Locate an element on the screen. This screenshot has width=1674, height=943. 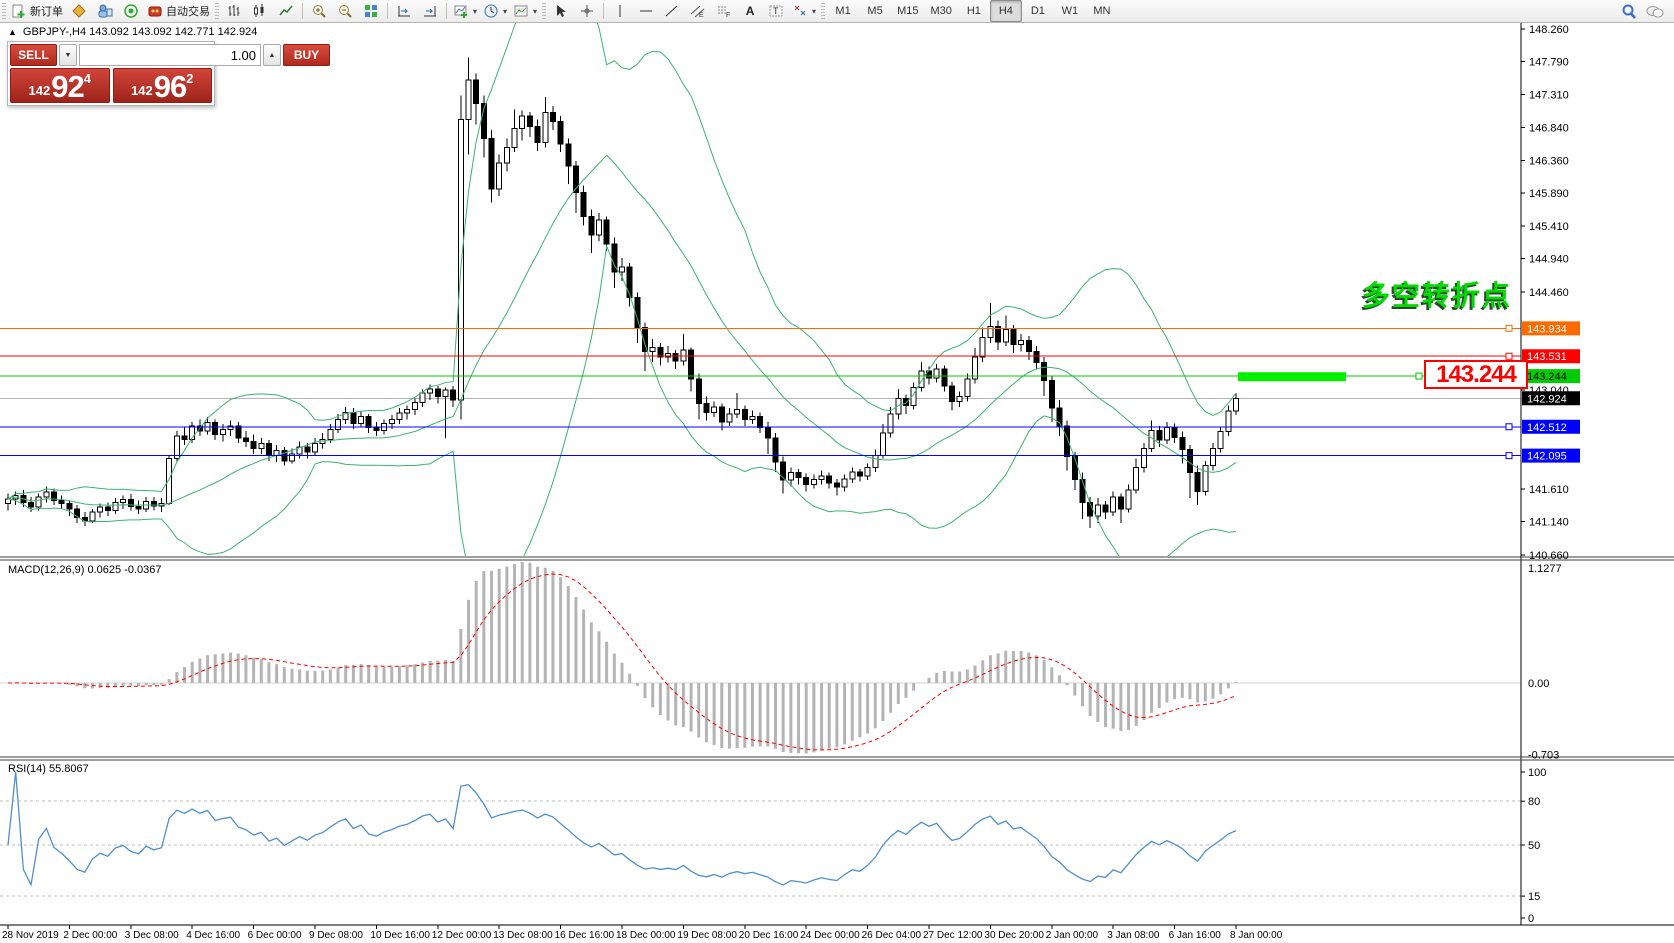
price-level-text-box: 143.244 is located at coordinates (1476, 374).